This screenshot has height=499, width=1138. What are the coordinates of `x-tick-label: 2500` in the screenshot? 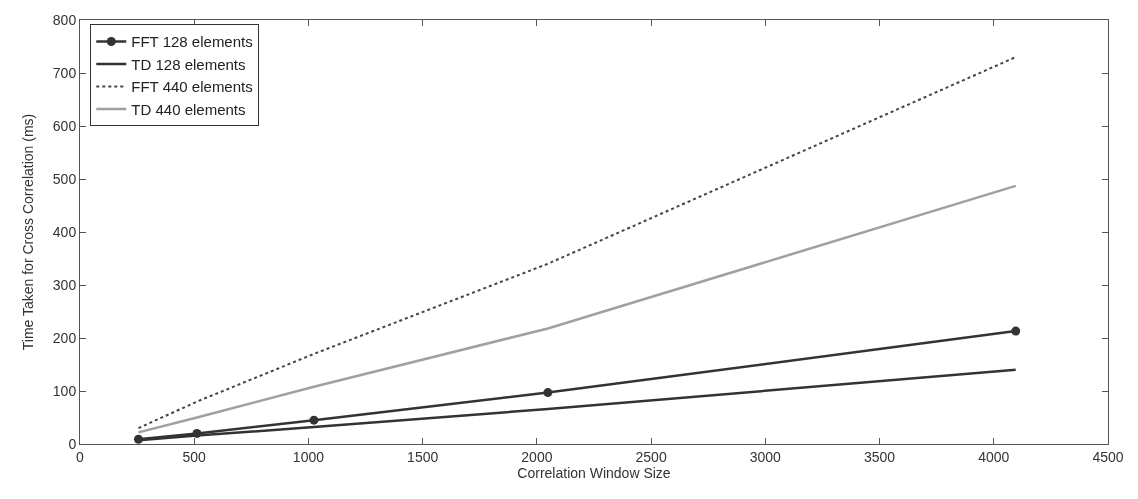 It's located at (651, 456).